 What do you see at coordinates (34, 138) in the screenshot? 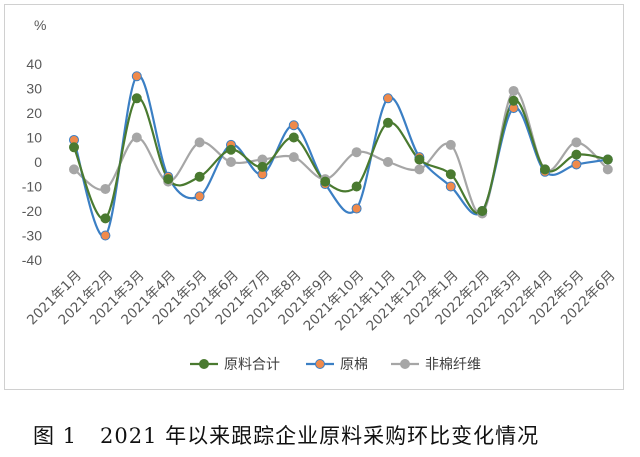
I see `y-tick-label: 10` at bounding box center [34, 138].